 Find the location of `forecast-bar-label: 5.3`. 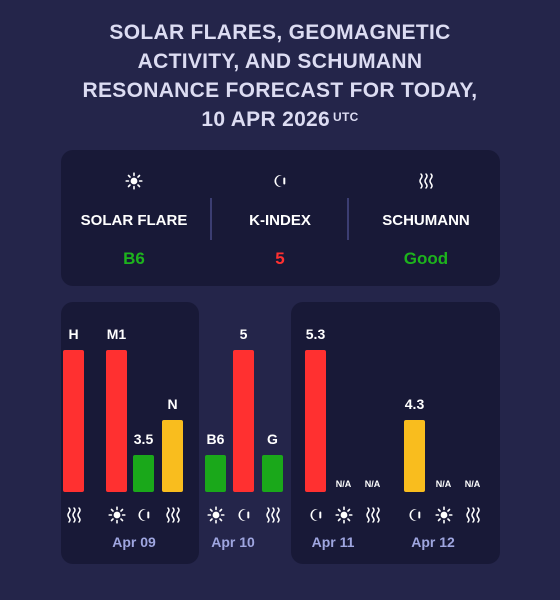

forecast-bar-label: 5.3 is located at coordinates (315, 334).